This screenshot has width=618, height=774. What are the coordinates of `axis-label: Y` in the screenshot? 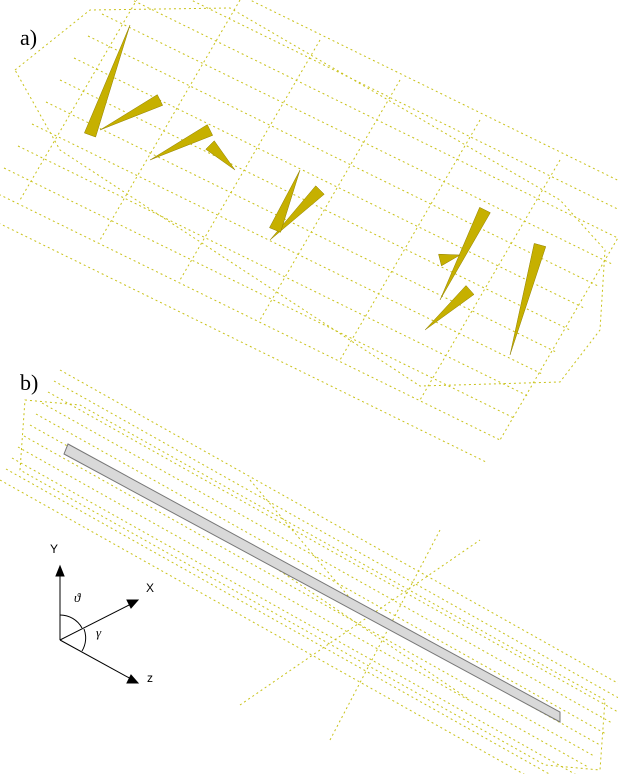 It's located at (54, 549).